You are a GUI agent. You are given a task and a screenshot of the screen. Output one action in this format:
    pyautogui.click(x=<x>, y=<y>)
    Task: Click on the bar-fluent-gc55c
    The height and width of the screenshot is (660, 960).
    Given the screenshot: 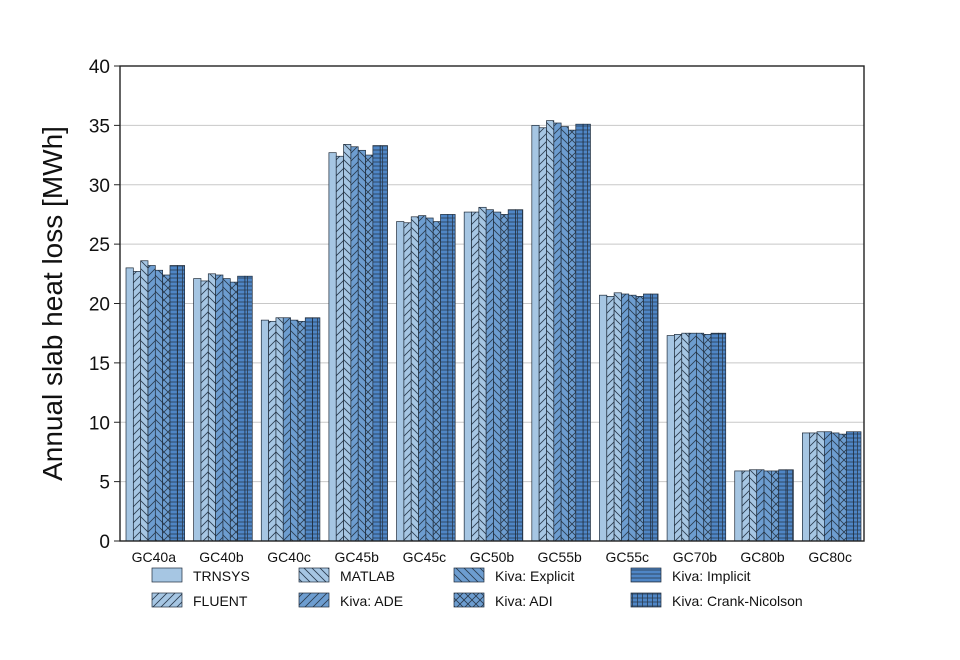 What is the action you would take?
    pyautogui.click(x=610, y=419)
    